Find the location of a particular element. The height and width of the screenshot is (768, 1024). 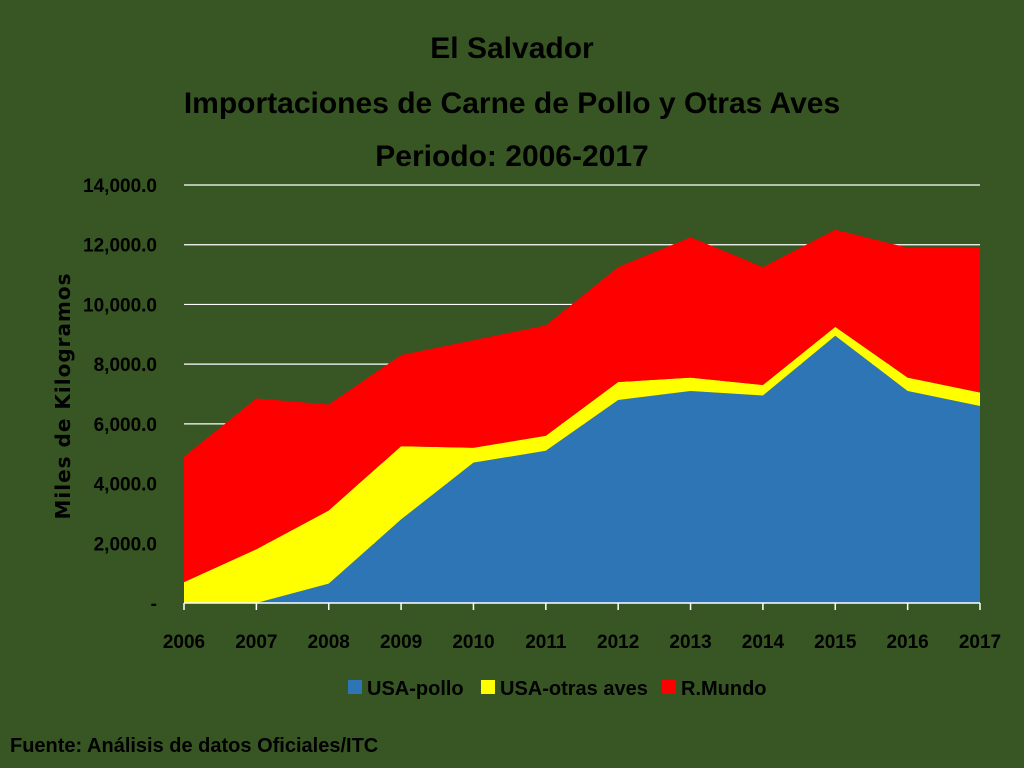

y-axis-label: Miles de Kilogramos is located at coordinates (63, 396).